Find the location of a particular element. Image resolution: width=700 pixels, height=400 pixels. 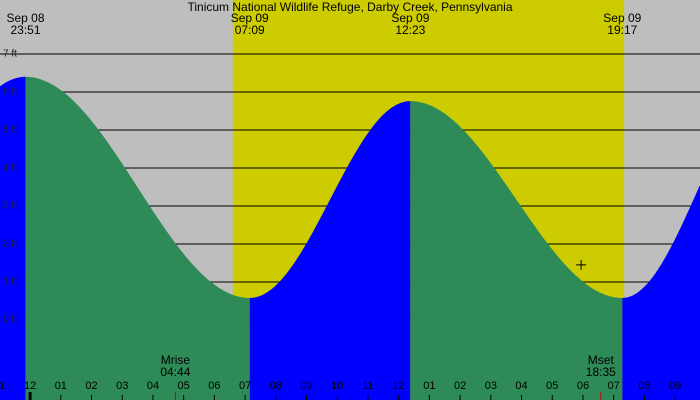

tide-date: Sep 08 is located at coordinates (25, 18).